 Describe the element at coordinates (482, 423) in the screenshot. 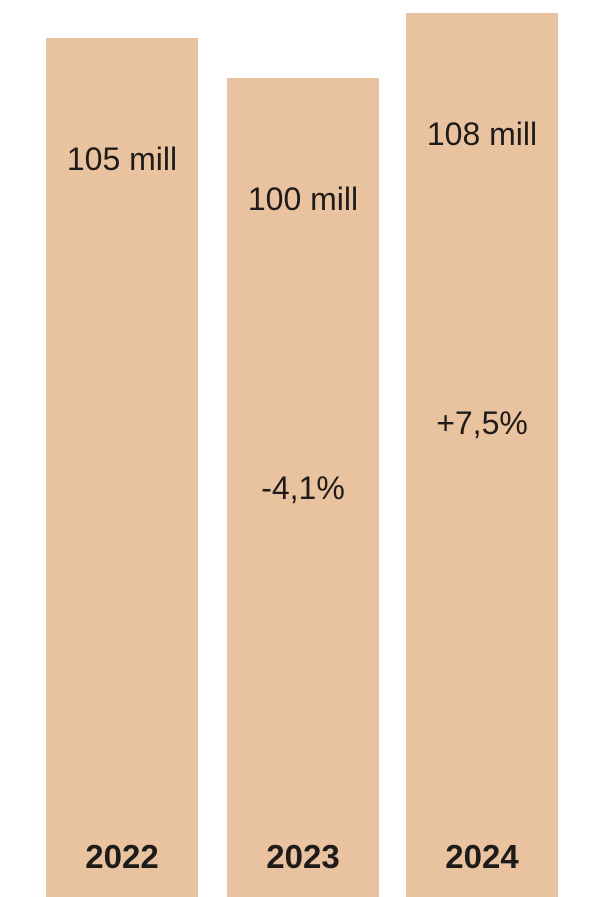

I see `change-label-2024: +7,5%` at that location.